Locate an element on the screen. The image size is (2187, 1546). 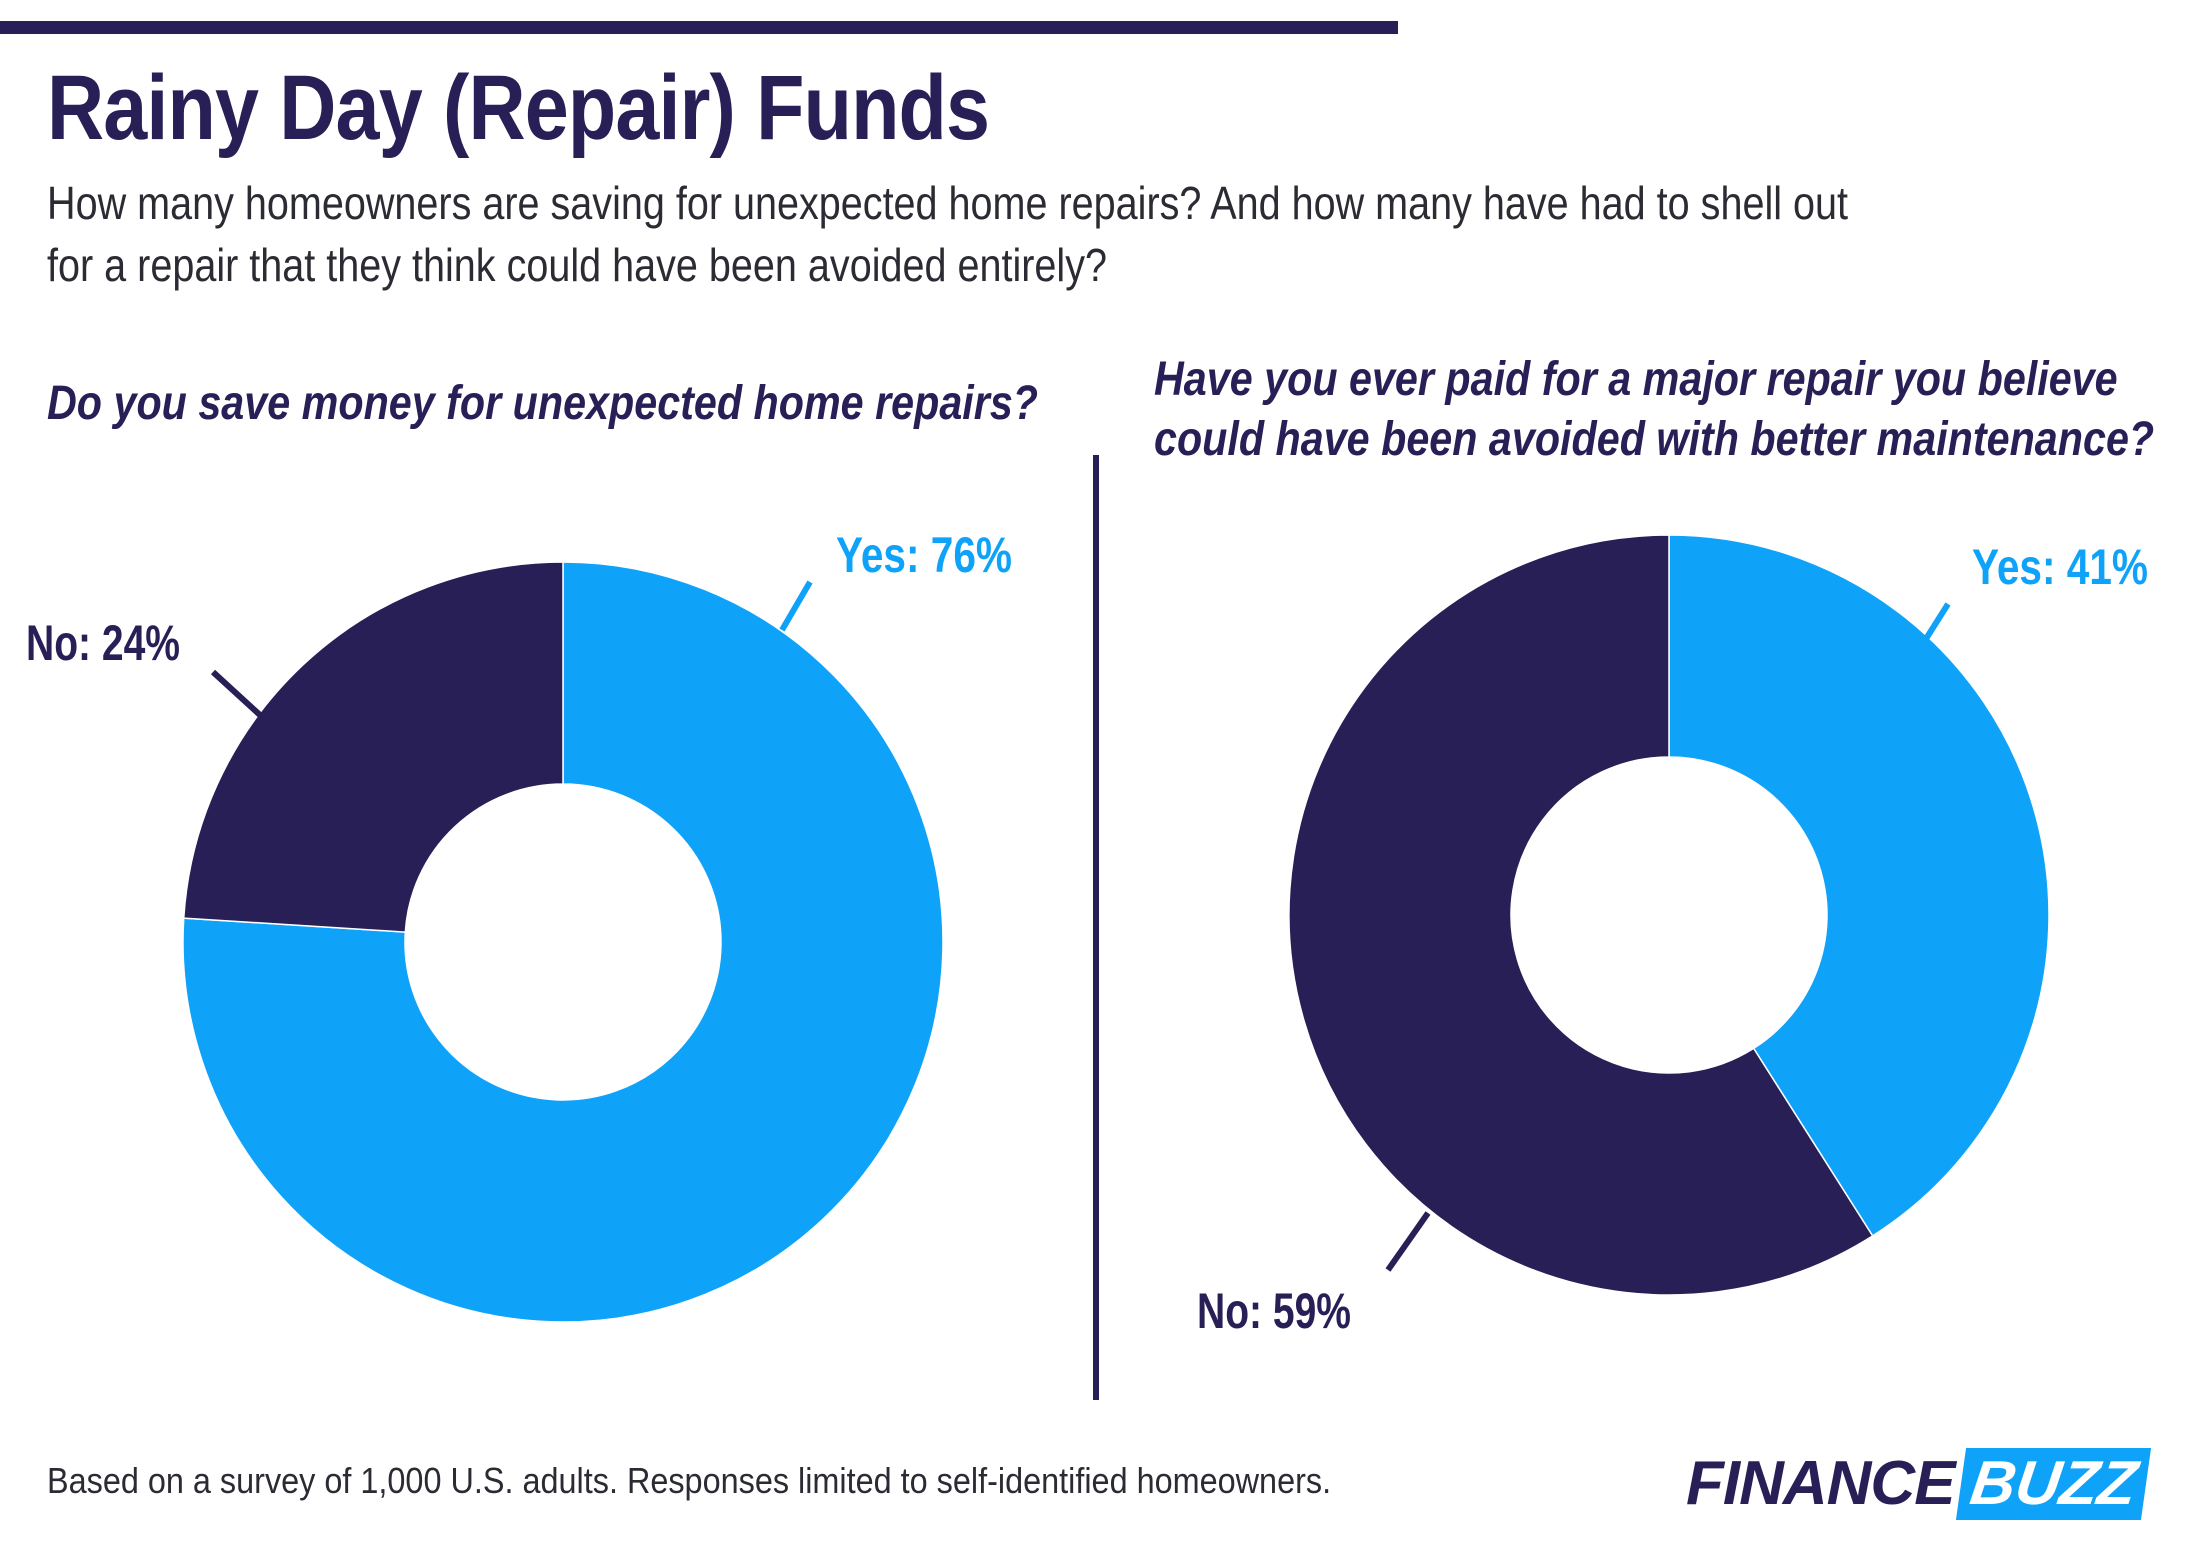
chart-1-label-yes: Yes: 76% is located at coordinates (924, 555).